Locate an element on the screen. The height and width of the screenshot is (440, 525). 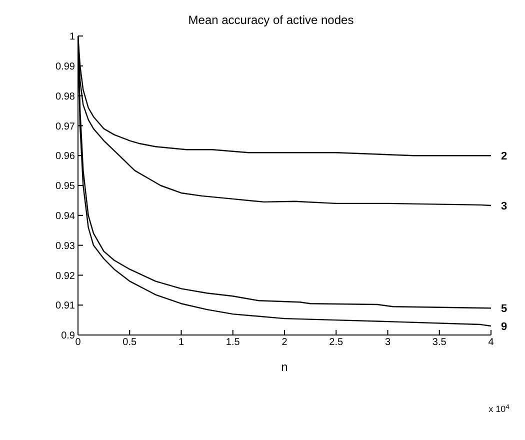
x-tick-label: 3.5 is located at coordinates (439, 342).